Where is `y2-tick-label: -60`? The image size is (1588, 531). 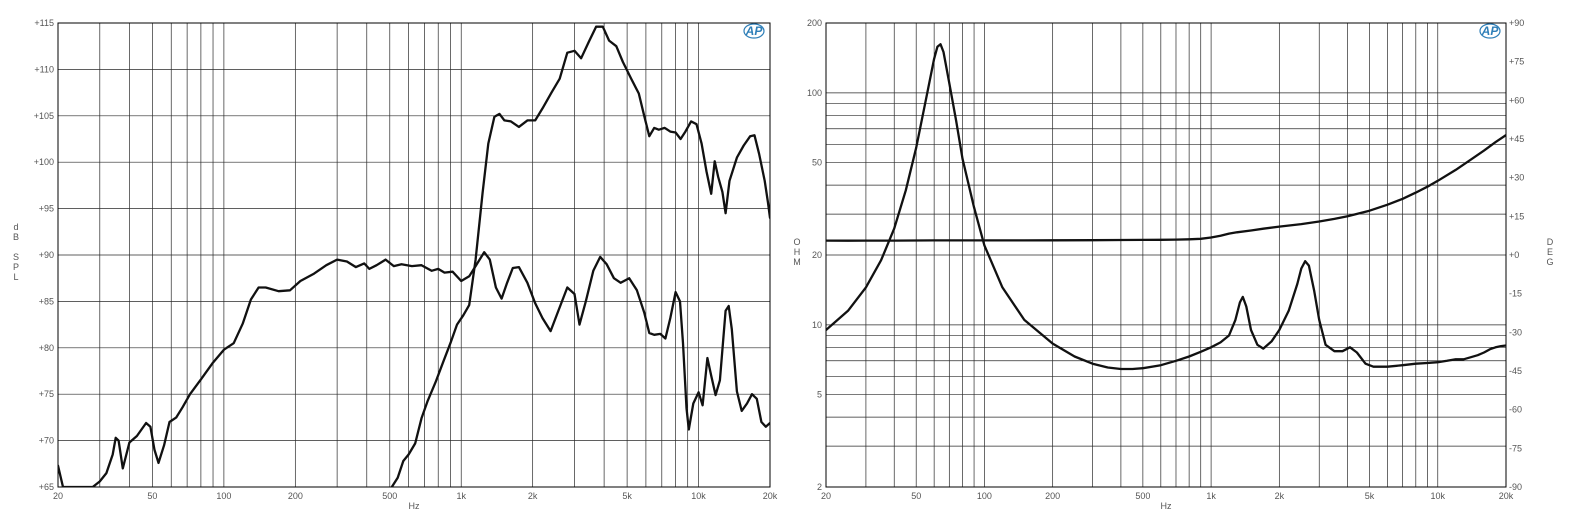
y2-tick-label: -60 is located at coordinates (1515, 410).